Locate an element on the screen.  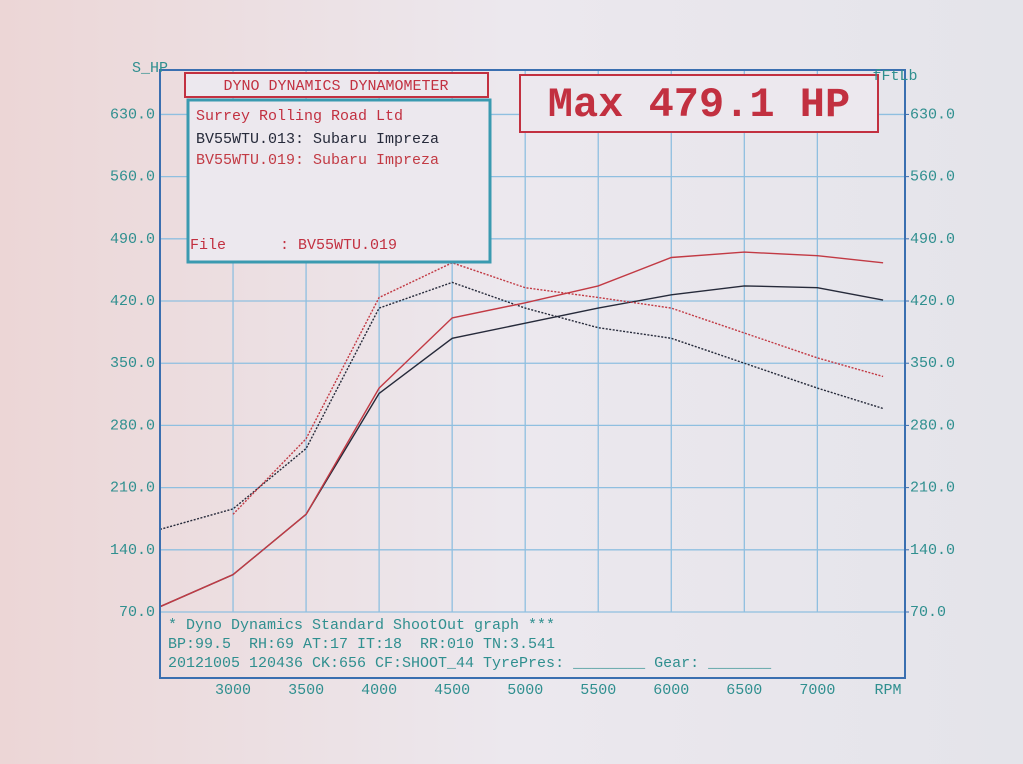
legend-entry: BV55WTU.013: Subaru Impreza is located at coordinates (317, 139).